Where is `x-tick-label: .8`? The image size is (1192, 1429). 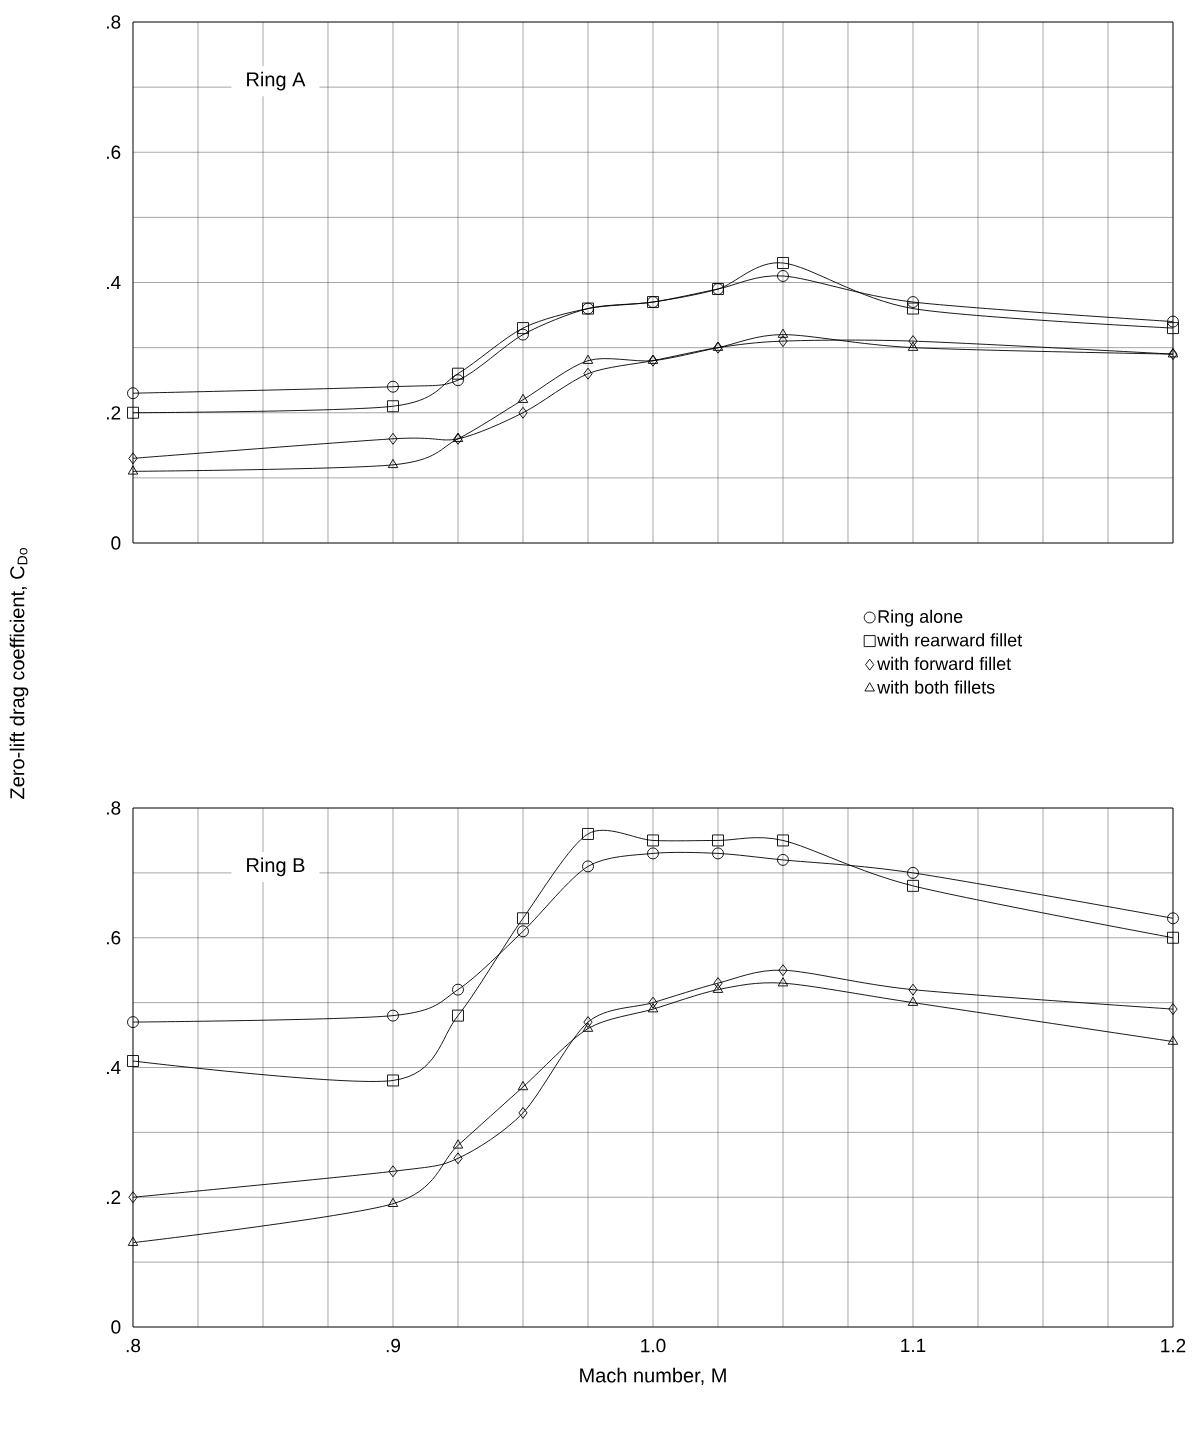 x-tick-label: .8 is located at coordinates (133, 1345).